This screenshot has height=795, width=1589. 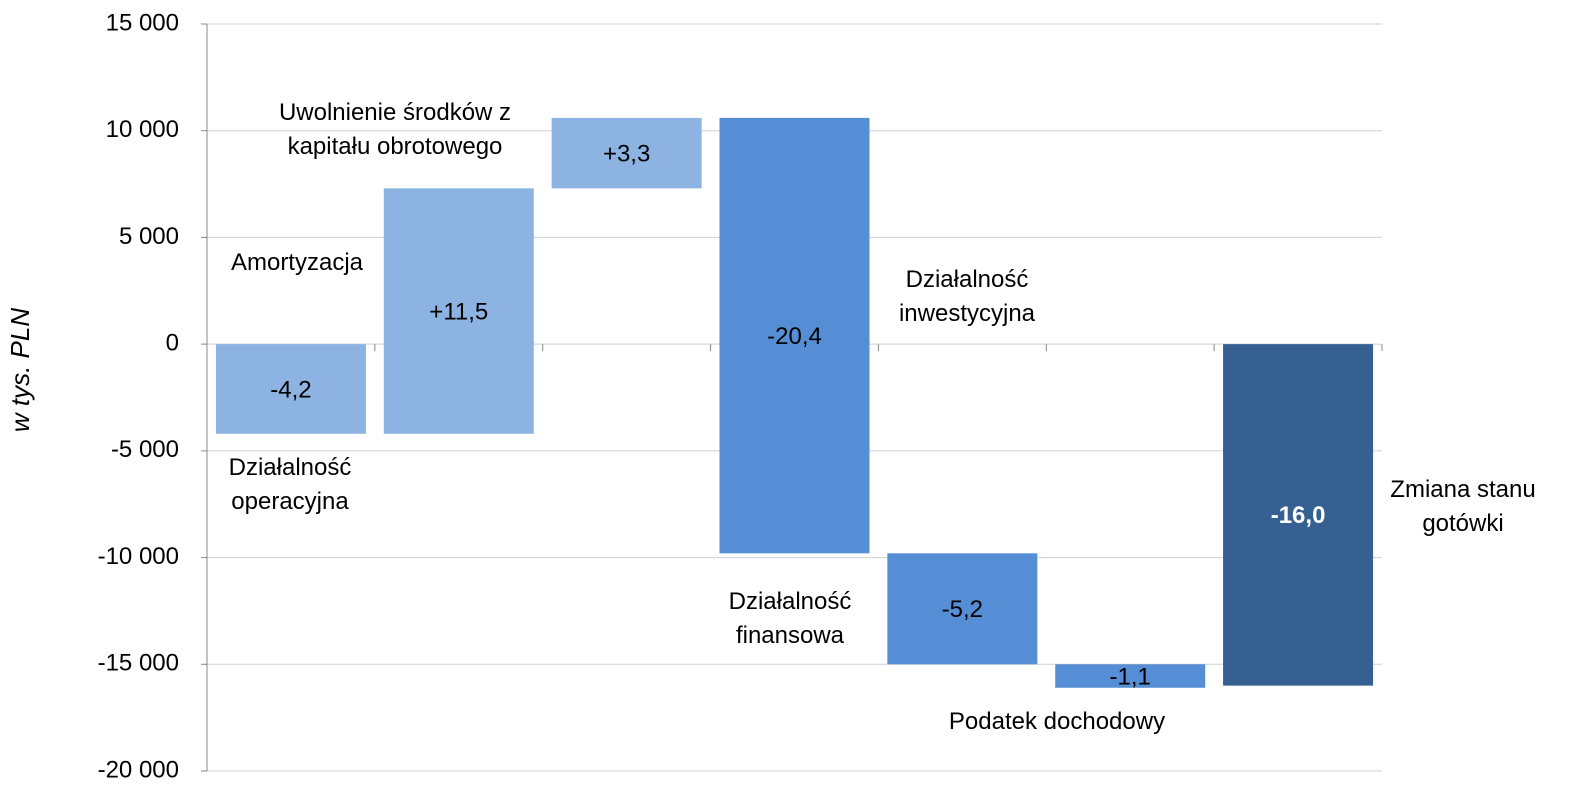 I want to click on total-value-label: -16,0, so click(x=1298, y=515).